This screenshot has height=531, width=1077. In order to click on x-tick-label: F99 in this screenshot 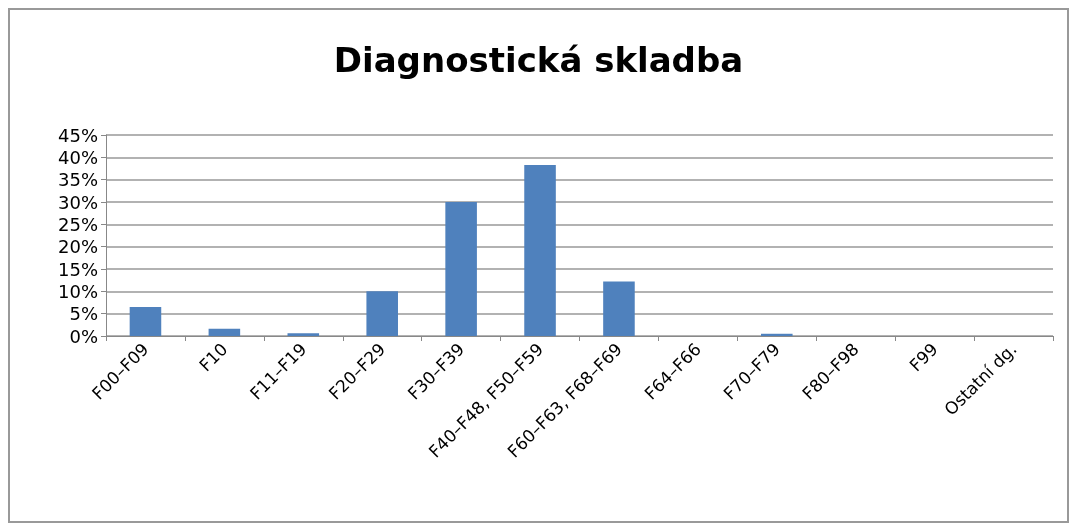, I will do `click(923, 357)`.